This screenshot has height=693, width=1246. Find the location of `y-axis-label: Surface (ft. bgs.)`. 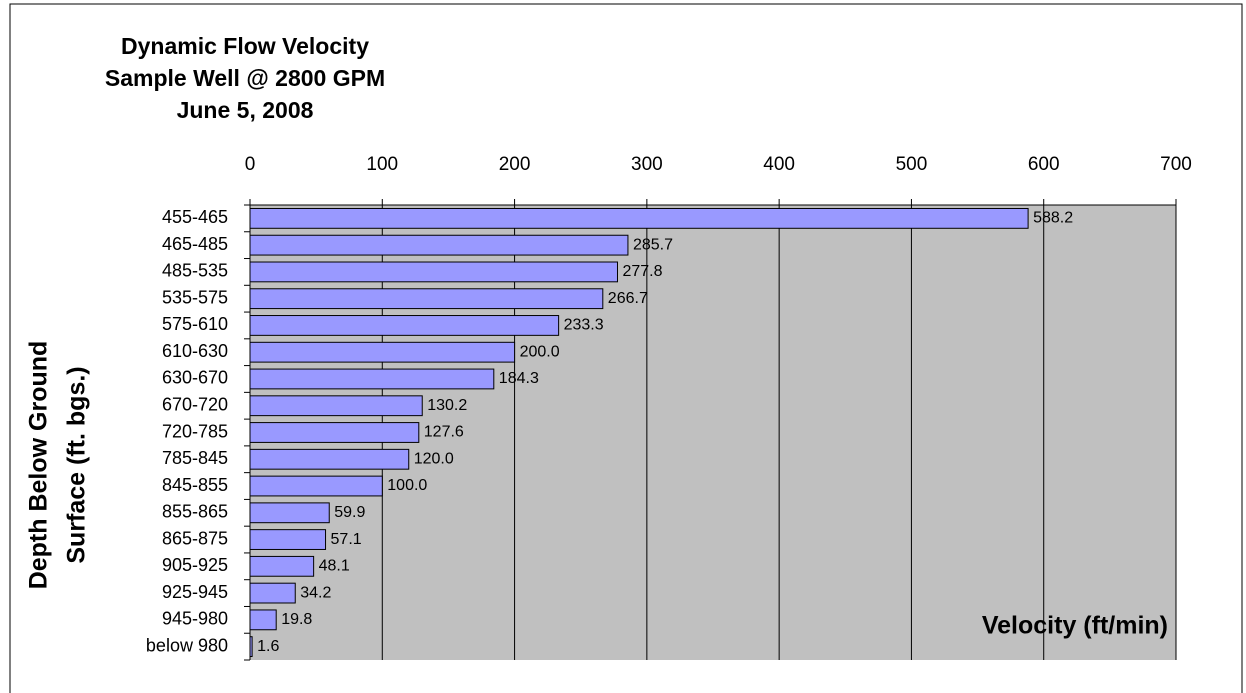

y-axis-label: Surface (ft. bgs.) is located at coordinates (77, 464).